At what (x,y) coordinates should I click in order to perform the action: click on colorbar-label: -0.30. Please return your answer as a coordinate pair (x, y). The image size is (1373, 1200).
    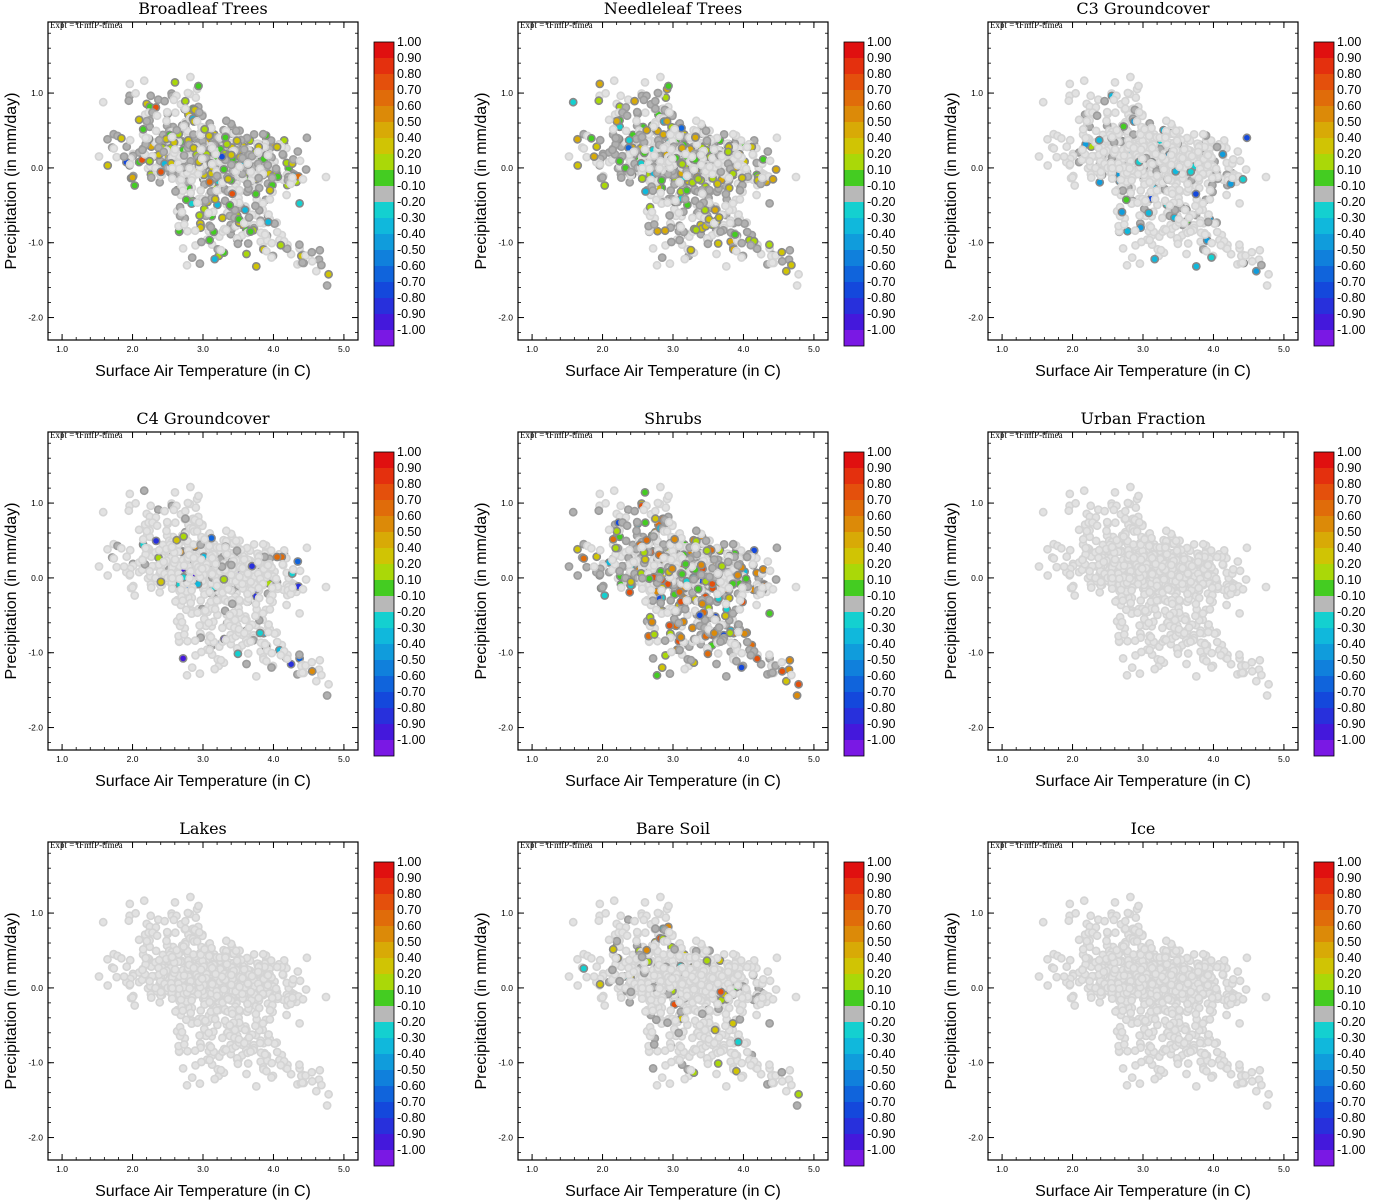
    Looking at the image, I should click on (411, 218).